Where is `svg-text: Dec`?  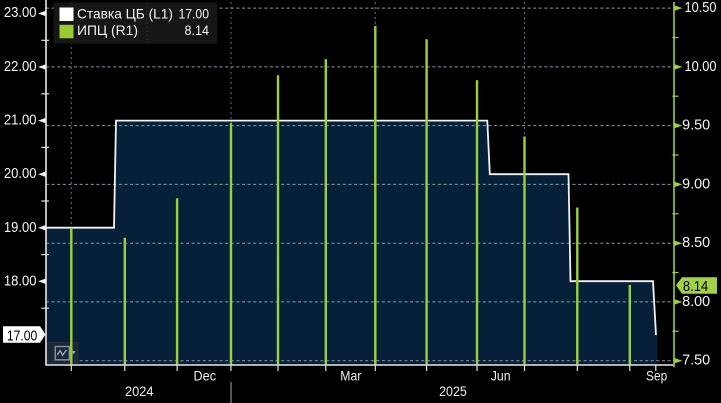
svg-text: Dec is located at coordinates (205, 375).